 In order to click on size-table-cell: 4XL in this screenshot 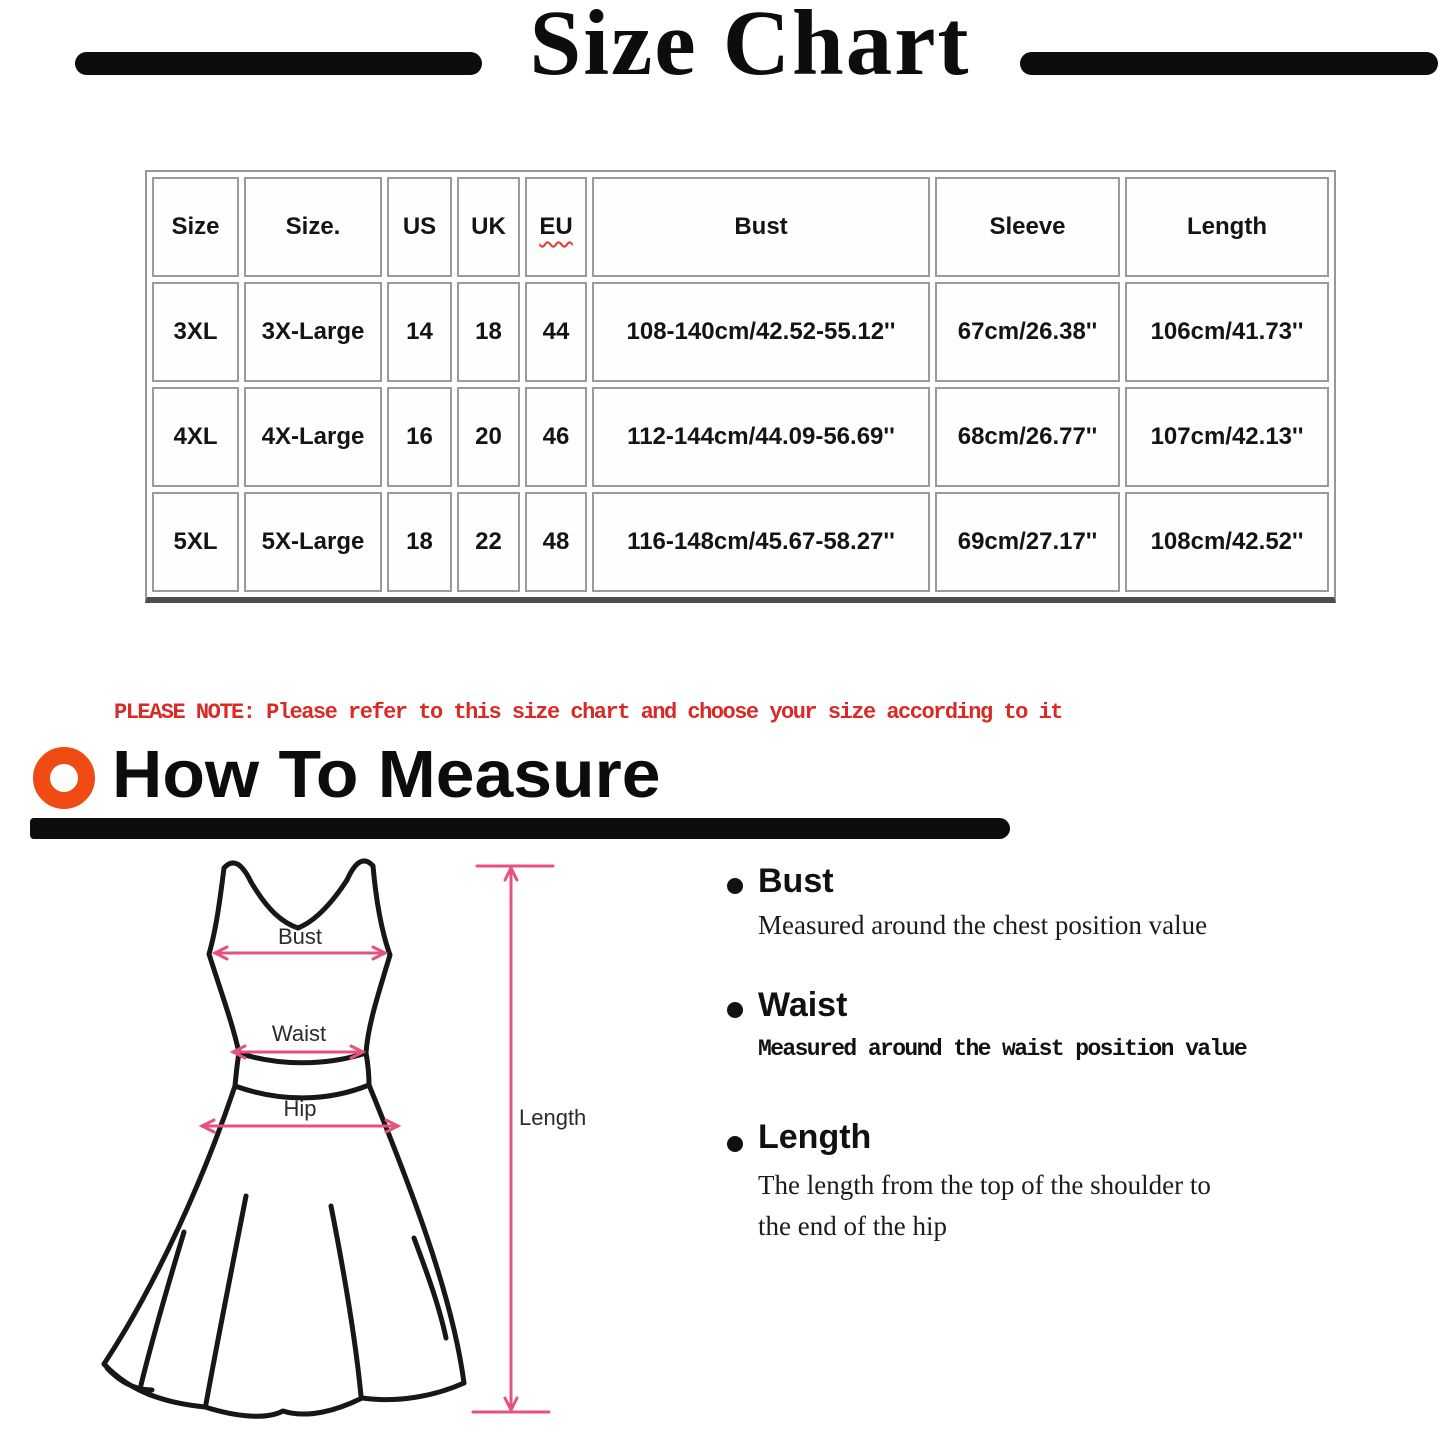, I will do `click(195, 437)`.